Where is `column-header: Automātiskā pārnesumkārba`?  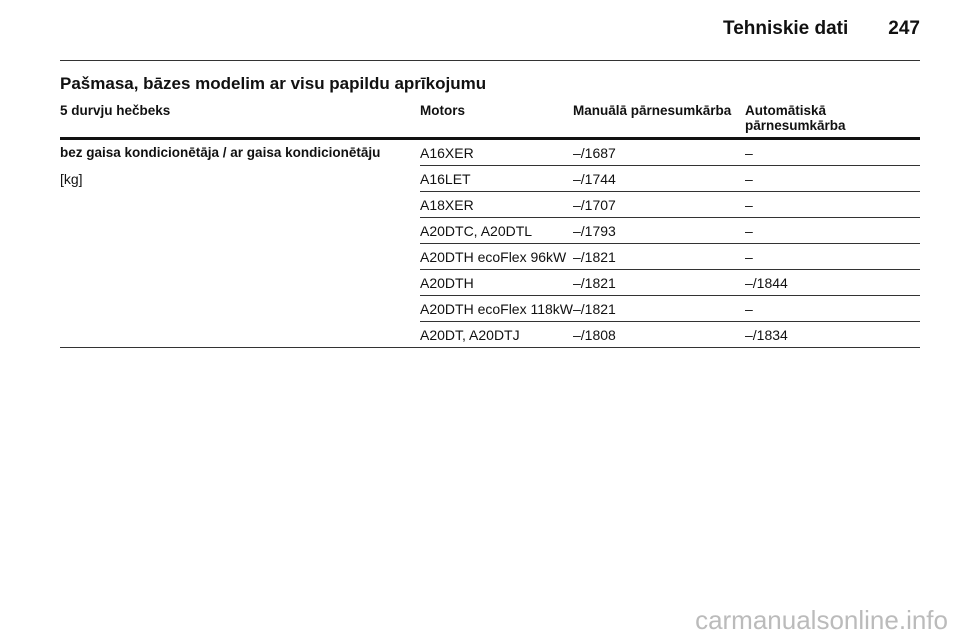 column-header: Automātiskā pārnesumkārba is located at coordinates (832, 121).